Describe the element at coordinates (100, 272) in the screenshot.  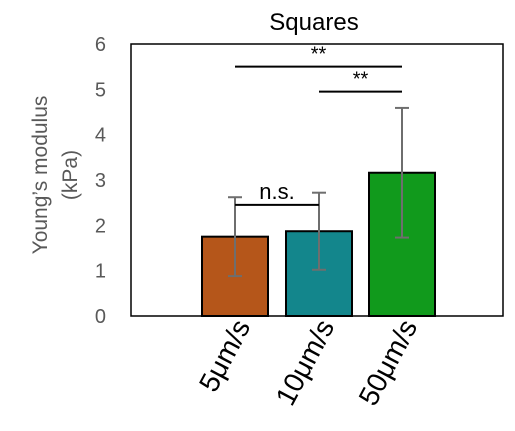
I see `y-tick-label: 1` at that location.